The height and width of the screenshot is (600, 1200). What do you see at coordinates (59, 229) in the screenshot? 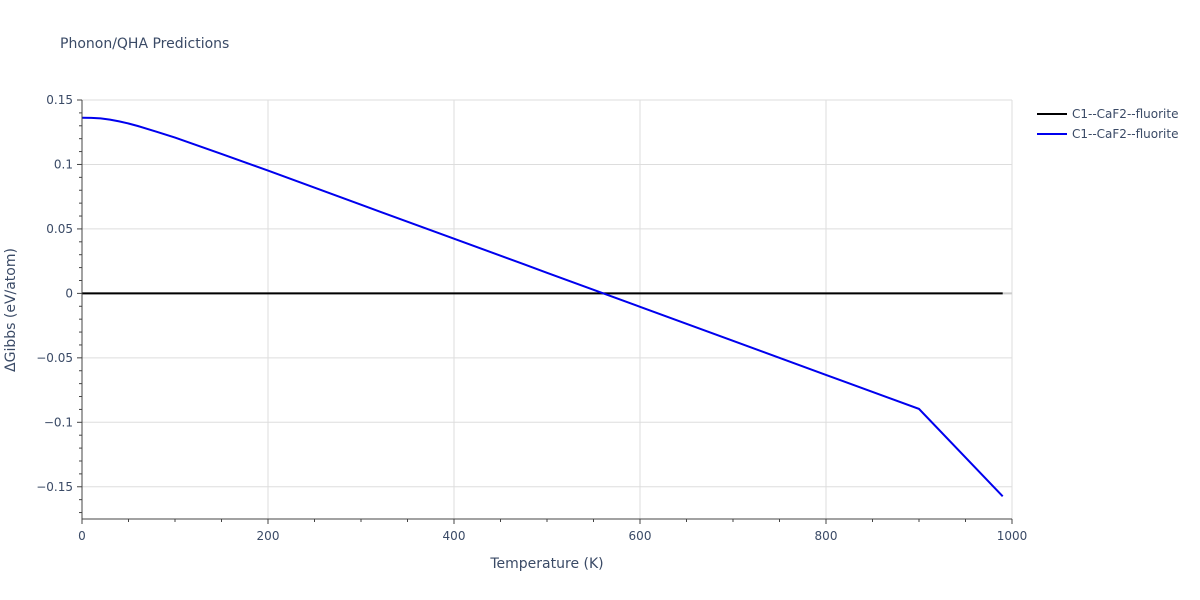
I see `y-tick-label: 0.05` at bounding box center [59, 229].